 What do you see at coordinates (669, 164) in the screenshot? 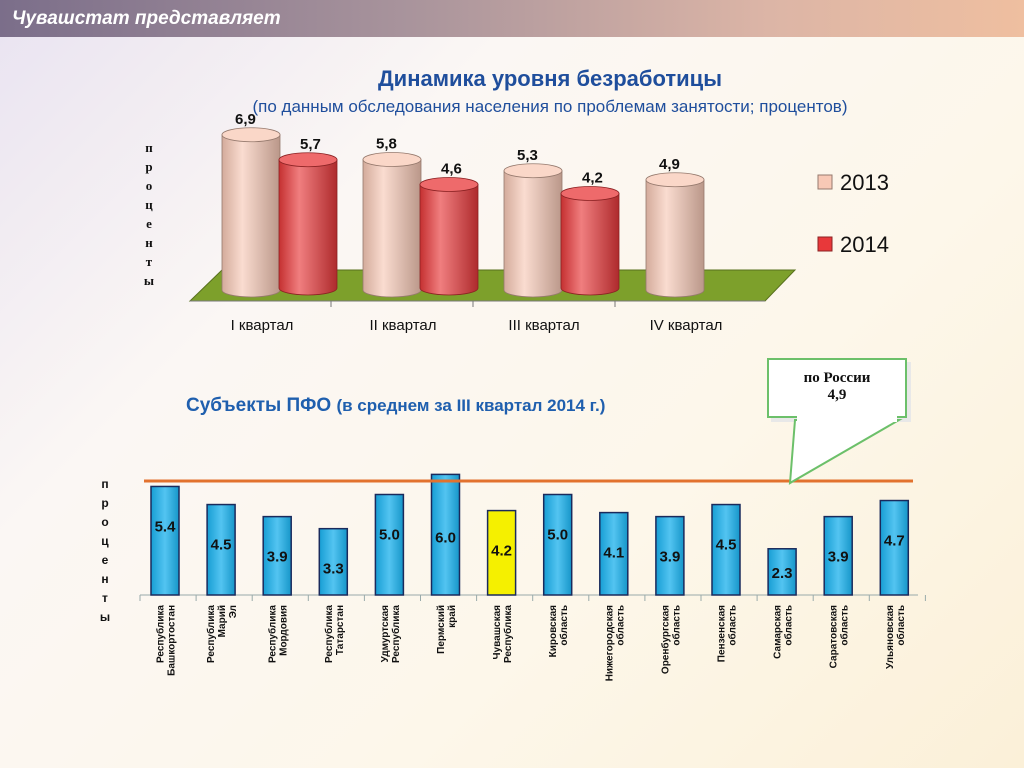
I see `chart1-data-label: 4,9` at bounding box center [669, 164].